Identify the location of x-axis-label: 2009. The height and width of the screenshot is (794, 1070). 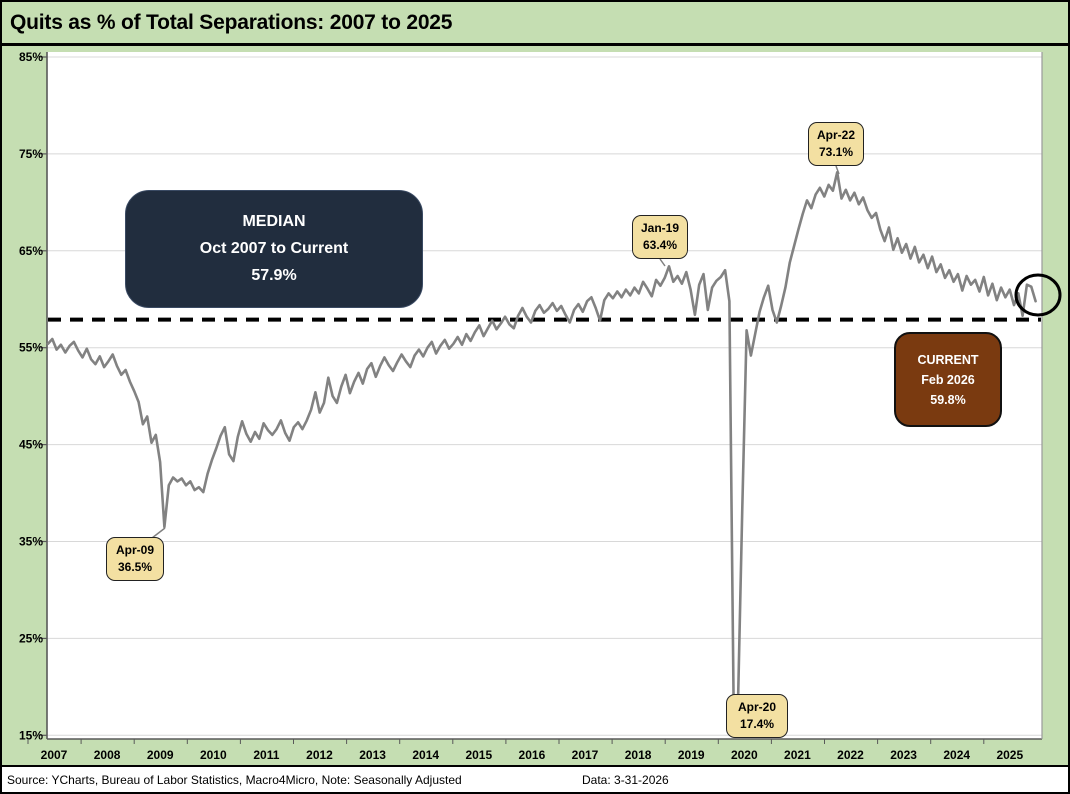
(160, 755).